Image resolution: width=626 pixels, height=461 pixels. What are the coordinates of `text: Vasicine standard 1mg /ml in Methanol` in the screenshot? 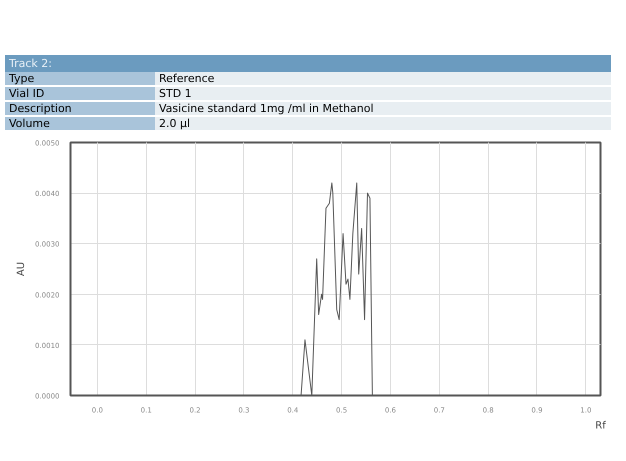 It's located at (383, 108).